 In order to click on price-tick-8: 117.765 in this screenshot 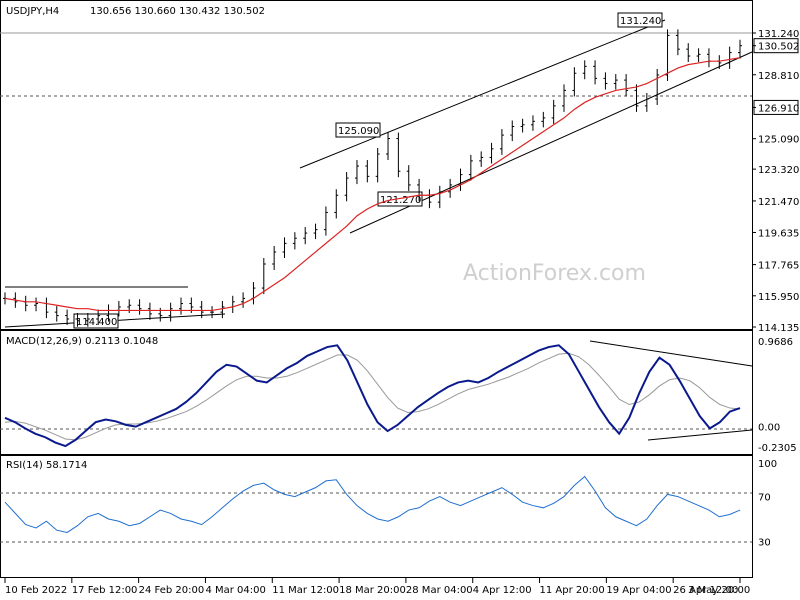, I will do `click(778, 266)`.